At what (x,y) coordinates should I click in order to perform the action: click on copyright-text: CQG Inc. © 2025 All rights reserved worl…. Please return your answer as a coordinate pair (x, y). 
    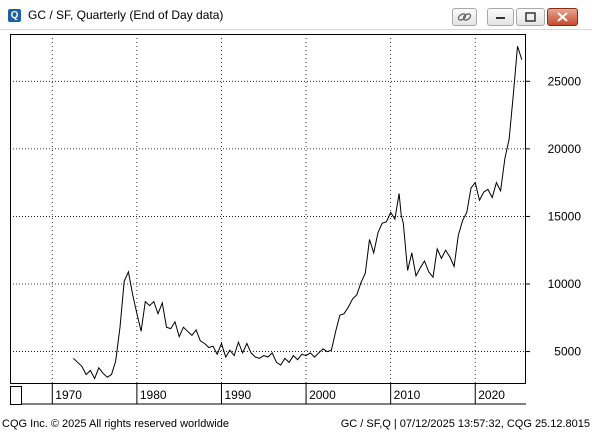
    Looking at the image, I should click on (115, 424).